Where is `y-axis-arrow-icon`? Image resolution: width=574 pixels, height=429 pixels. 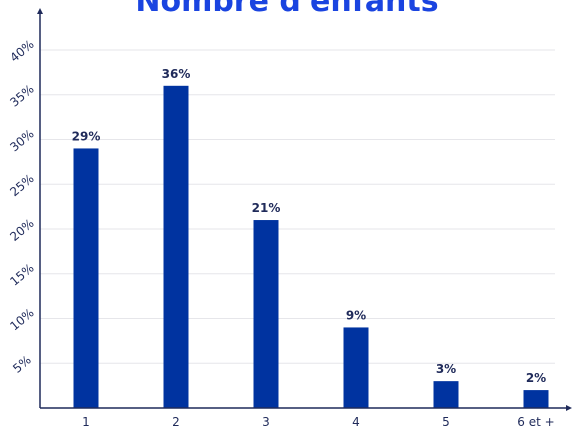 y-axis-arrow-icon is located at coordinates (40, 11).